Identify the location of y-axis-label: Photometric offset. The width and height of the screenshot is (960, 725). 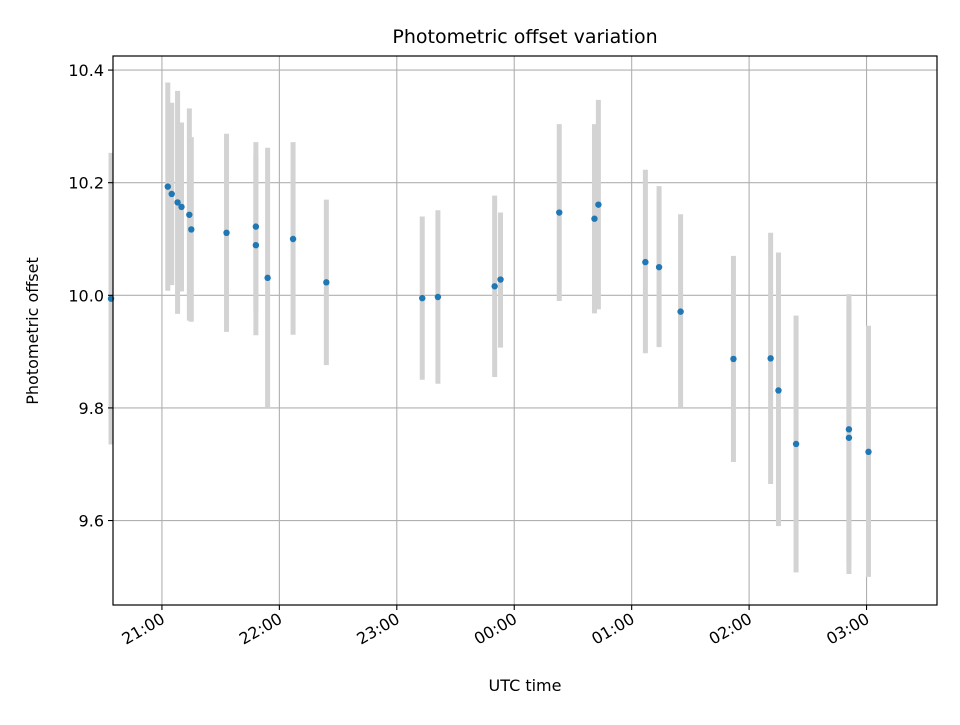
(32, 331).